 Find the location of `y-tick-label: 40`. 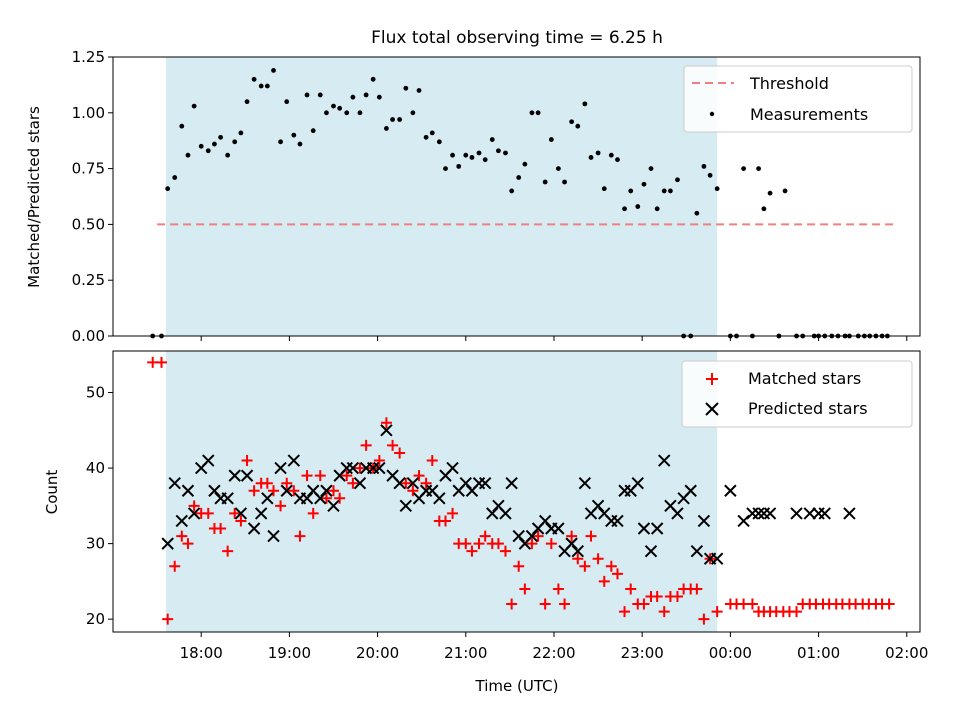

y-tick-label: 40 is located at coordinates (95, 468).